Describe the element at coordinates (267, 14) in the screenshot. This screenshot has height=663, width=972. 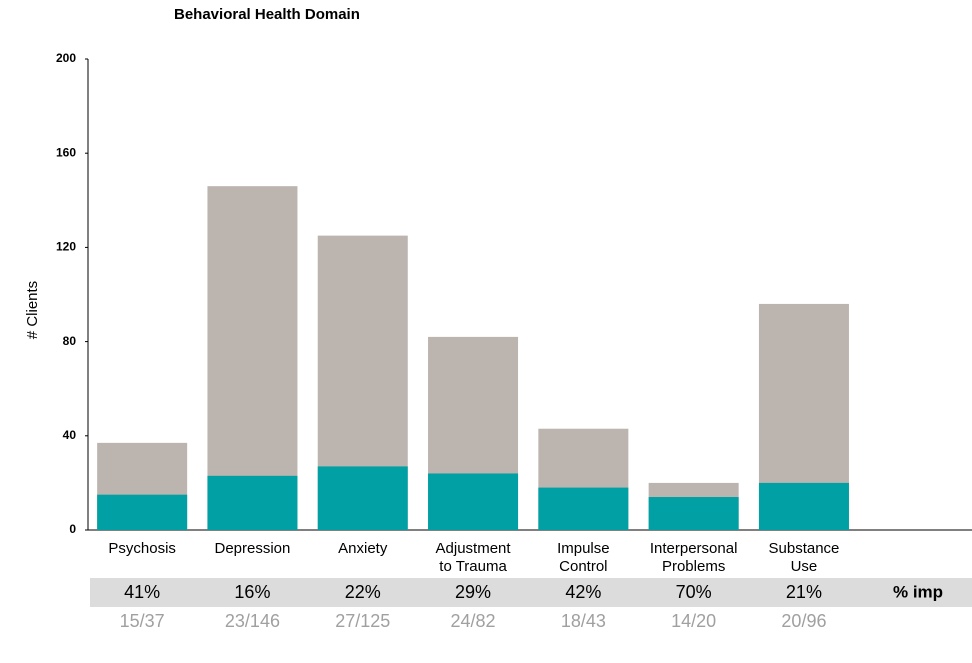
I see `chart-title: Behavioral Health Domain` at that location.